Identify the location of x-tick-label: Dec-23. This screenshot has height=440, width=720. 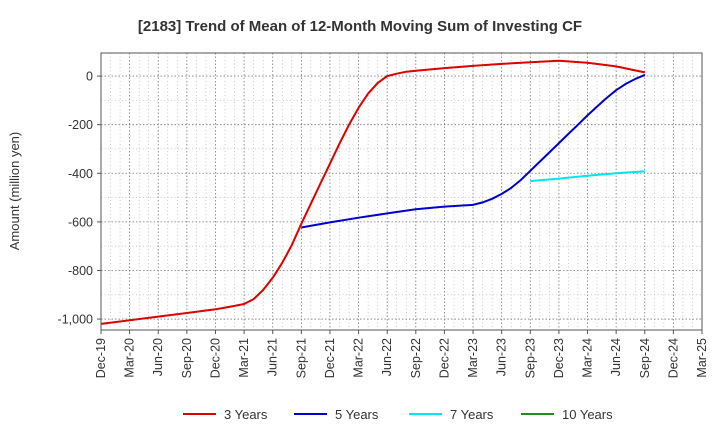
(559, 358).